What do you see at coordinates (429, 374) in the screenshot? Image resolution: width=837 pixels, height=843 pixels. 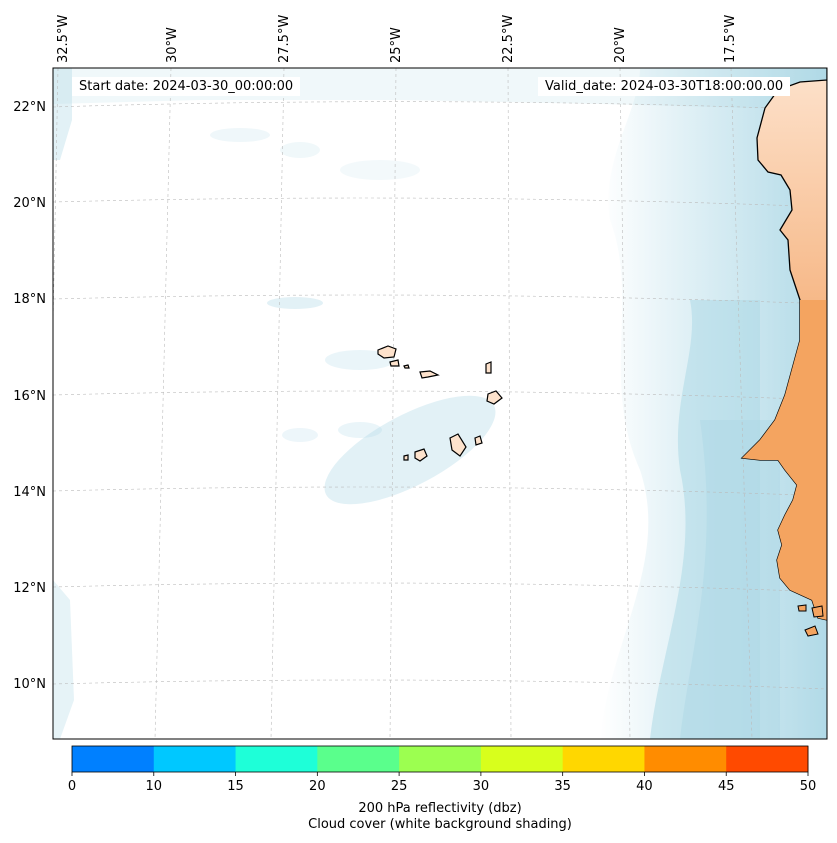 I see `island-sao-nicolau` at bounding box center [429, 374].